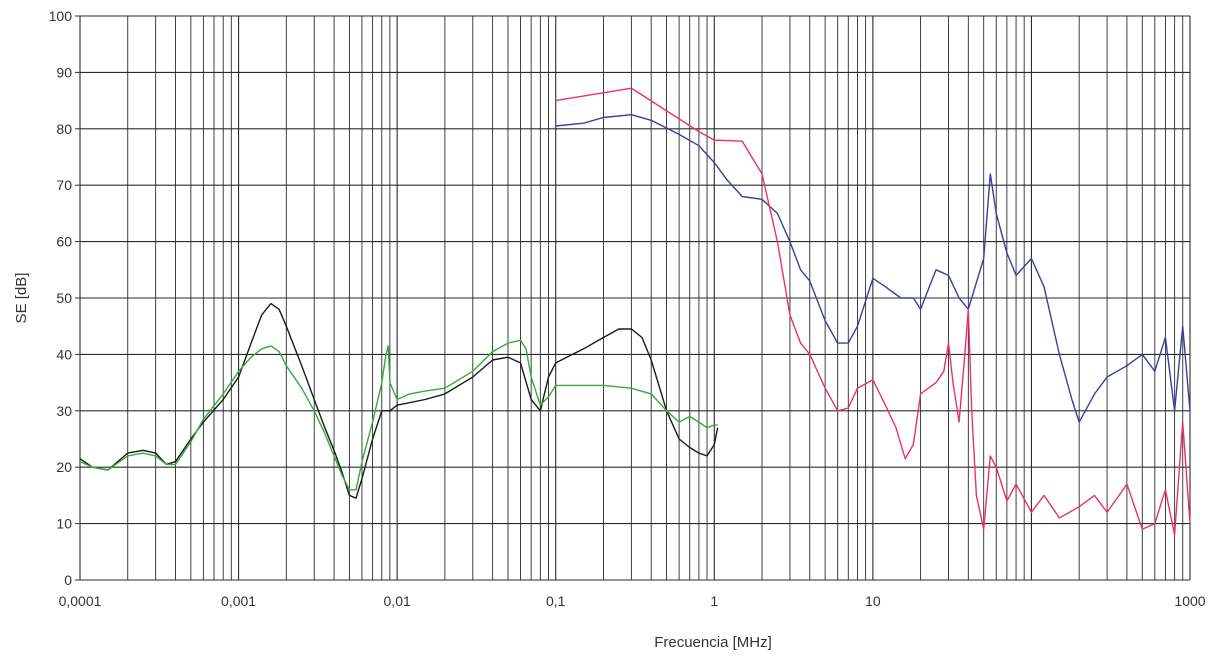 The height and width of the screenshot is (657, 1221). I want to click on y-tick-label: 60, so click(64, 242).